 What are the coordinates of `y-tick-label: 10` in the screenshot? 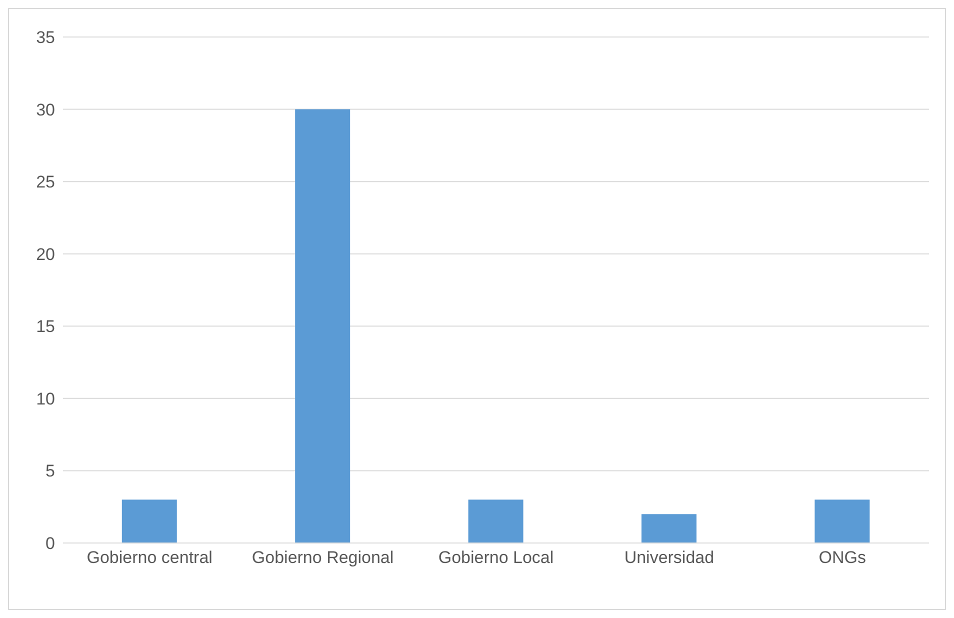 It's located at (45, 398).